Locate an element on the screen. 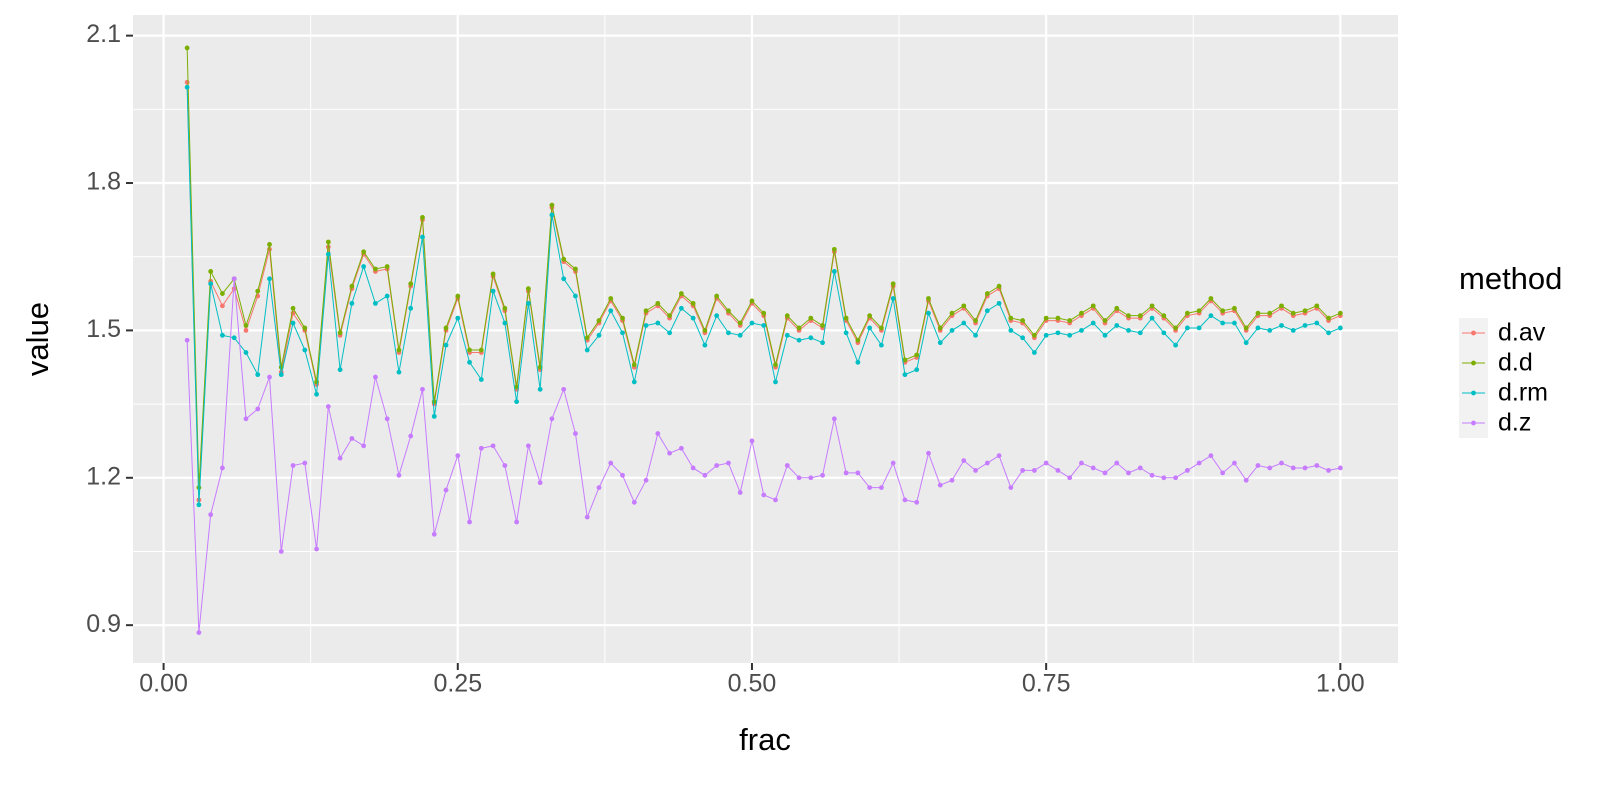 The image size is (1615, 786). x-tick-label: 0.00 is located at coordinates (163, 684).